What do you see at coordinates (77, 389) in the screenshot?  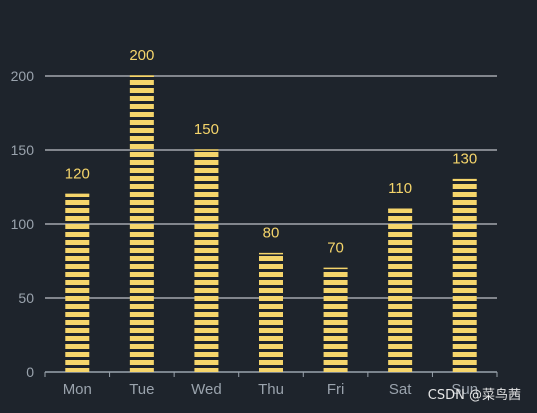 I see `x-tick-label: Mon` at bounding box center [77, 389].